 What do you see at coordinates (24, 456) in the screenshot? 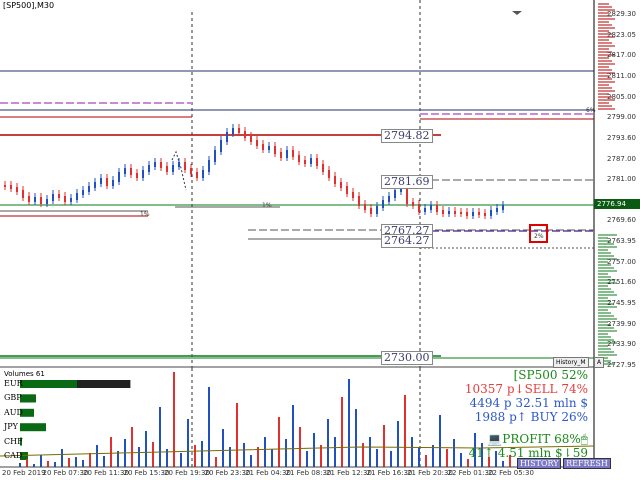
I see `strength-bar-cad` at bounding box center [24, 456].